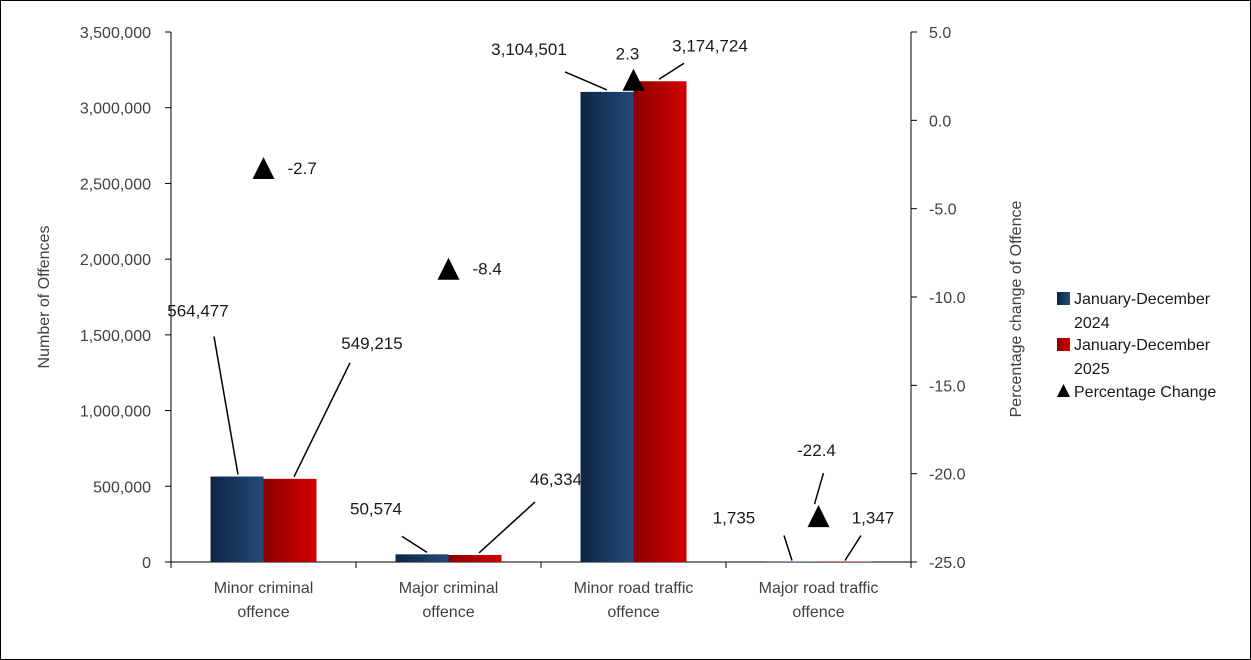  What do you see at coordinates (487, 269) in the screenshot?
I see `percentage-label: -8.4` at bounding box center [487, 269].